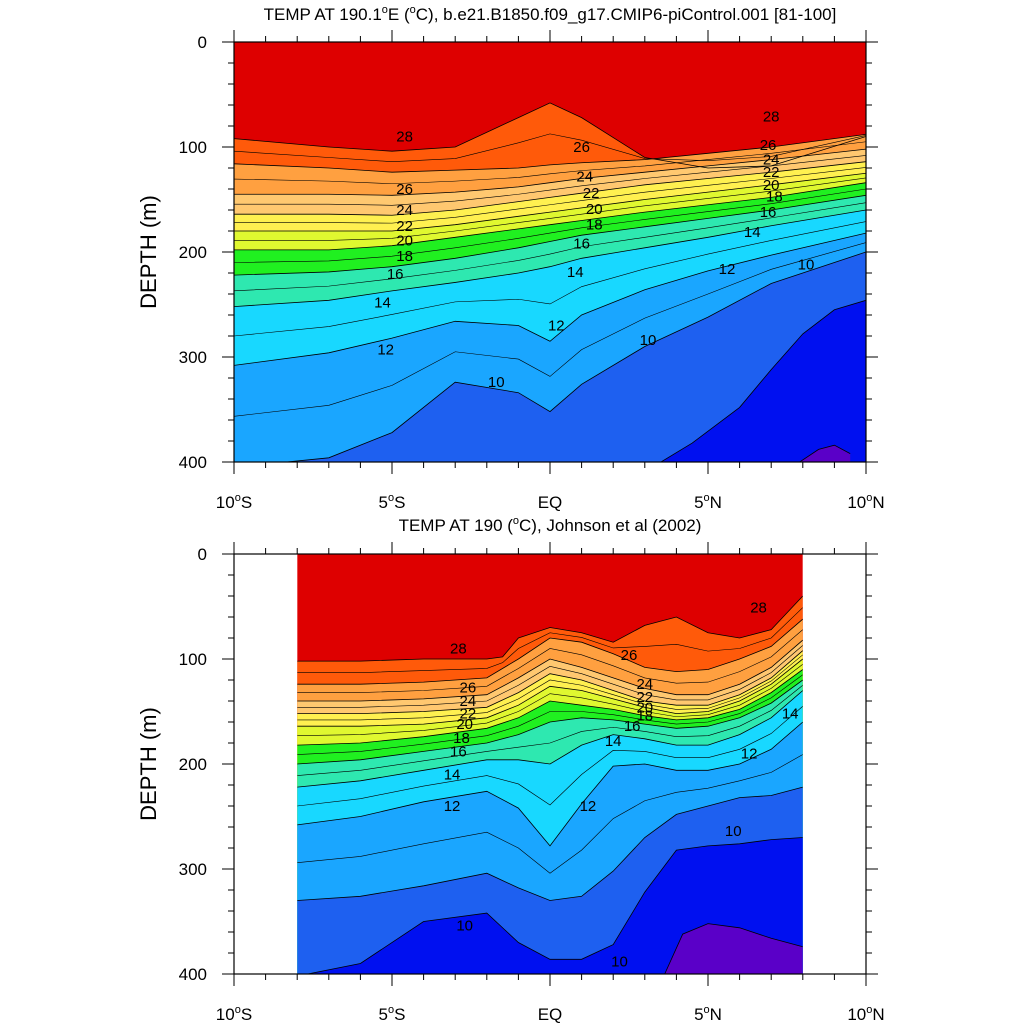  What do you see at coordinates (234, 1014) in the screenshot?
I see `x-tick-label: 10oS` at bounding box center [234, 1014].